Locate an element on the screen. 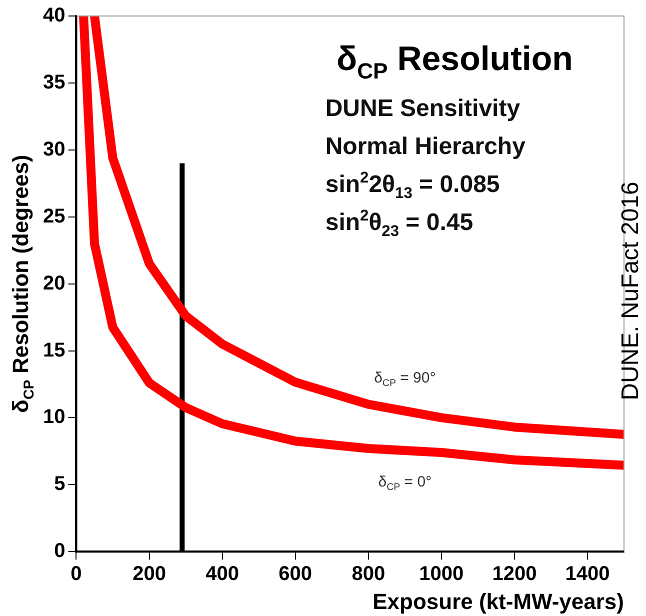 The image size is (646, 616). y-tick-label: 15 is located at coordinates (54, 350).